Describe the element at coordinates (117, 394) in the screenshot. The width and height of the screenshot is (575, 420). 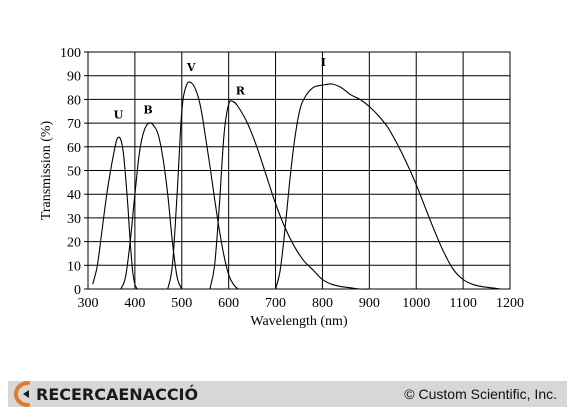
I see `brand-name: RECERCAENACCIÓ` at that location.